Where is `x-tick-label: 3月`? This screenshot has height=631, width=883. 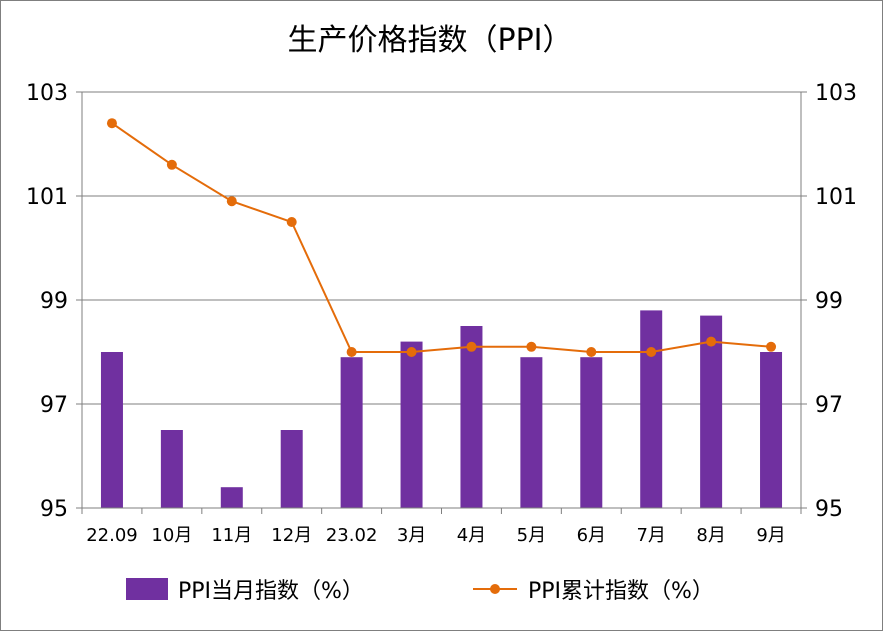 x-tick-label: 3月 is located at coordinates (411, 535).